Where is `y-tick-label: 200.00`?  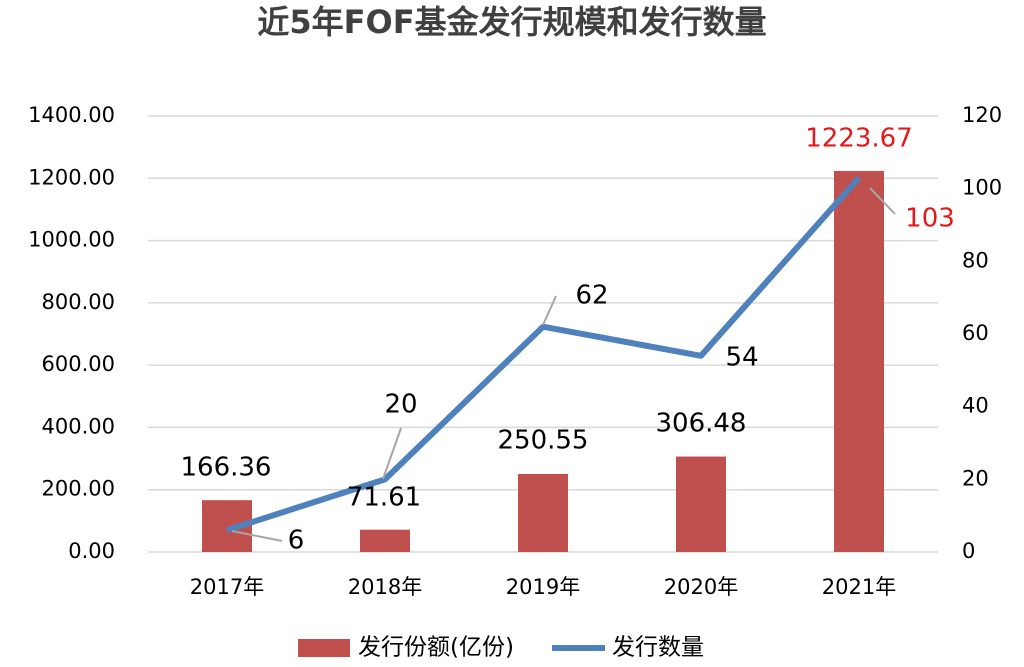 y-tick-label: 200.00 is located at coordinates (78, 489).